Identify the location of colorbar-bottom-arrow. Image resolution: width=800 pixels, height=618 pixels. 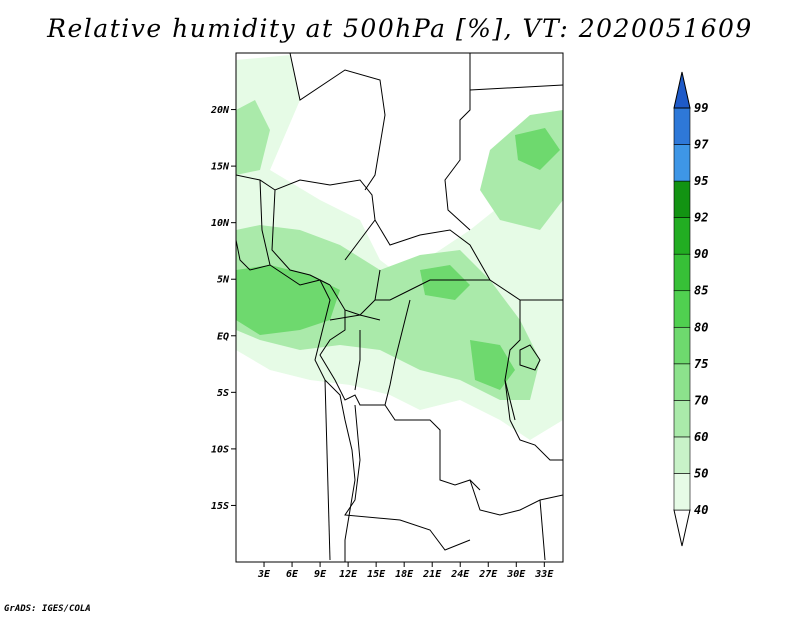
(682, 528).